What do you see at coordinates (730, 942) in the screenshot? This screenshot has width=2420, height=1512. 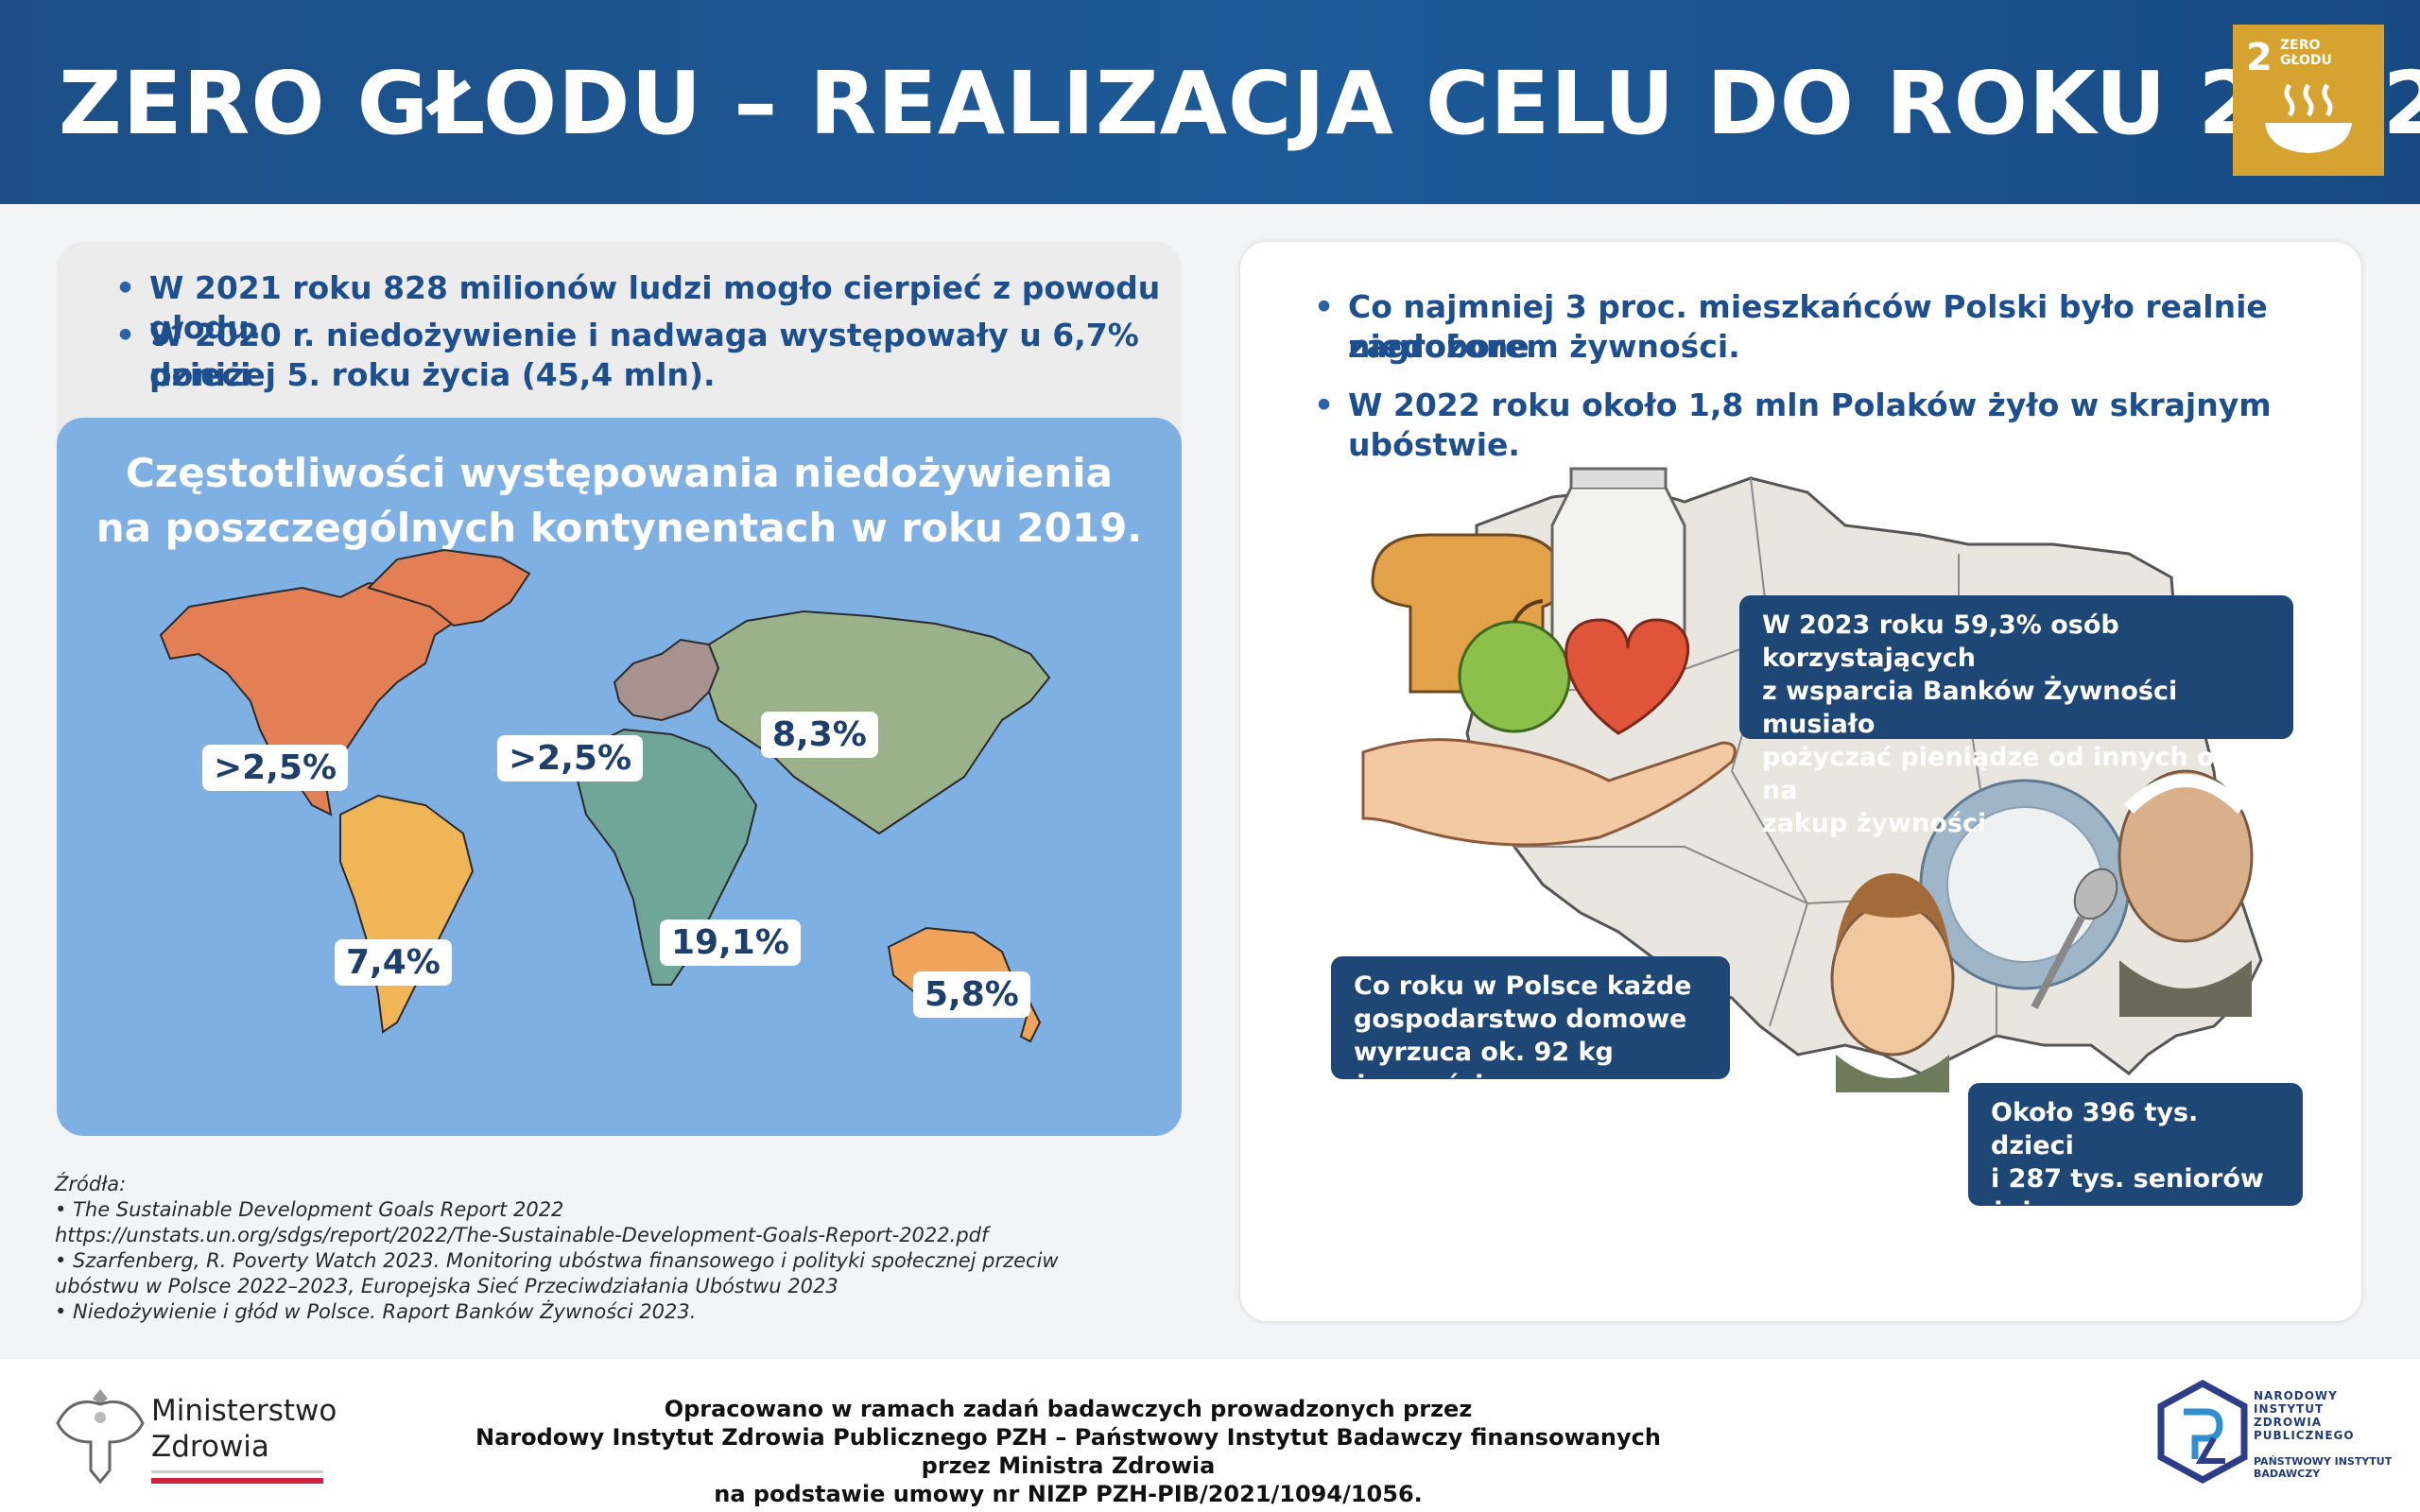 I see `label-africa: 19,1%` at bounding box center [730, 942].